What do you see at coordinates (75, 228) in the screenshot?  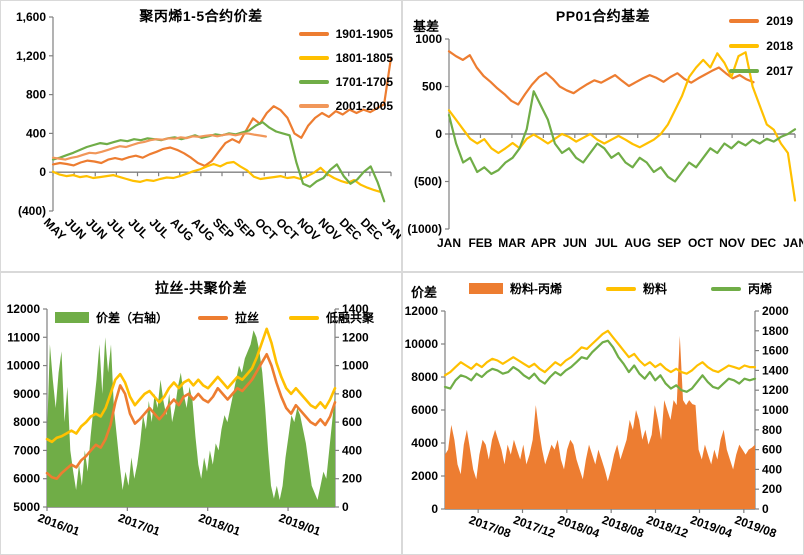 I see `x-axis-tick-label: JUN` at bounding box center [75, 228].